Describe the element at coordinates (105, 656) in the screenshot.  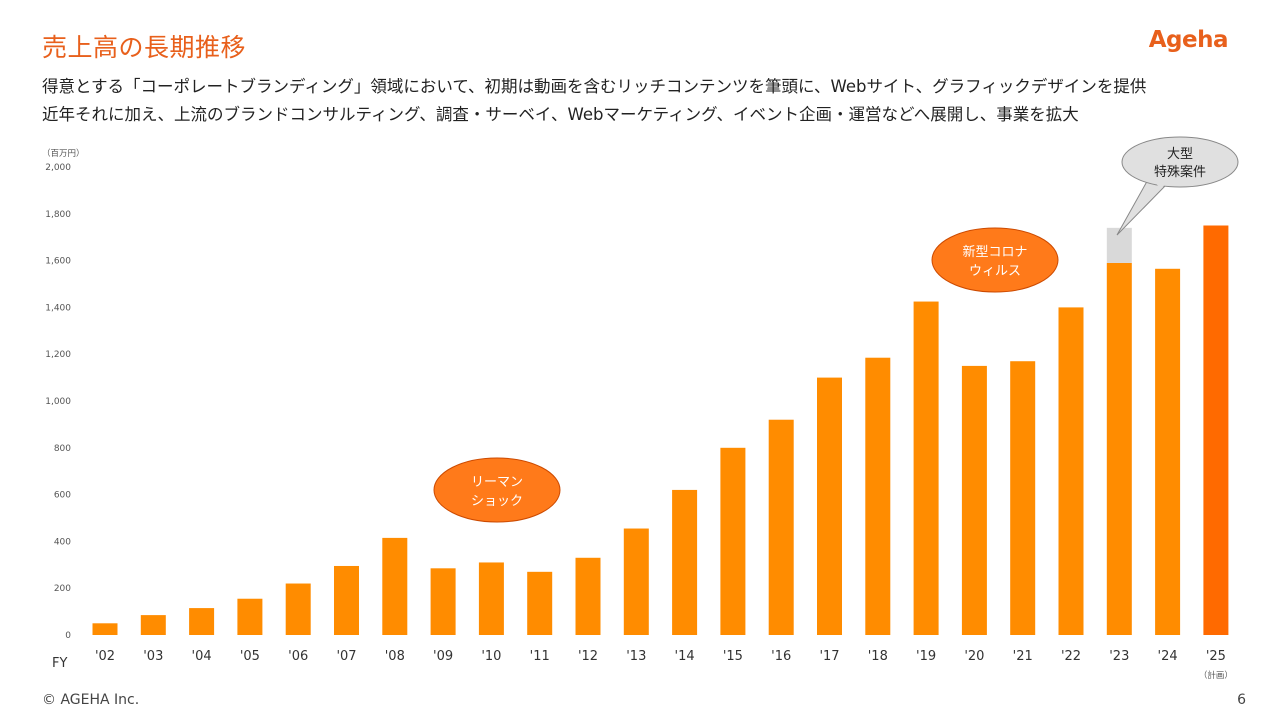
I see `x-tick-label: '02` at that location.